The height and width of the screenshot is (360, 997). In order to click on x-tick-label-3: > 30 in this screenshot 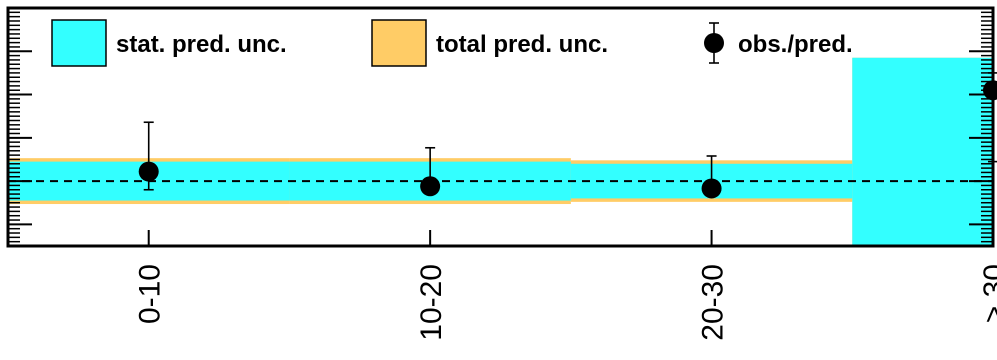, I will do `click(987, 293)`.